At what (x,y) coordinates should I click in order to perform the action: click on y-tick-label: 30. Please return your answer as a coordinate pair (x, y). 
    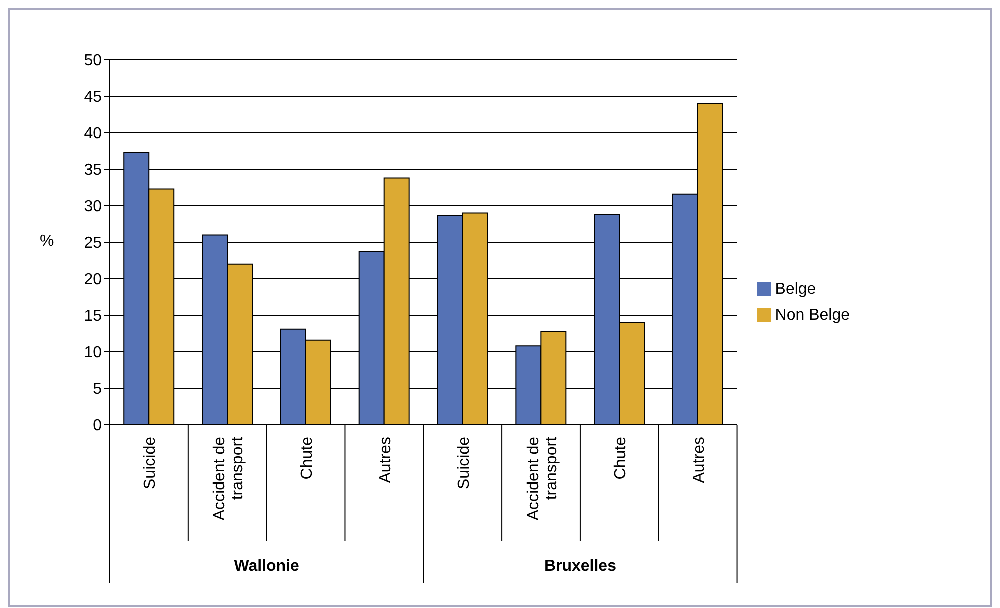
    Looking at the image, I should click on (93, 207).